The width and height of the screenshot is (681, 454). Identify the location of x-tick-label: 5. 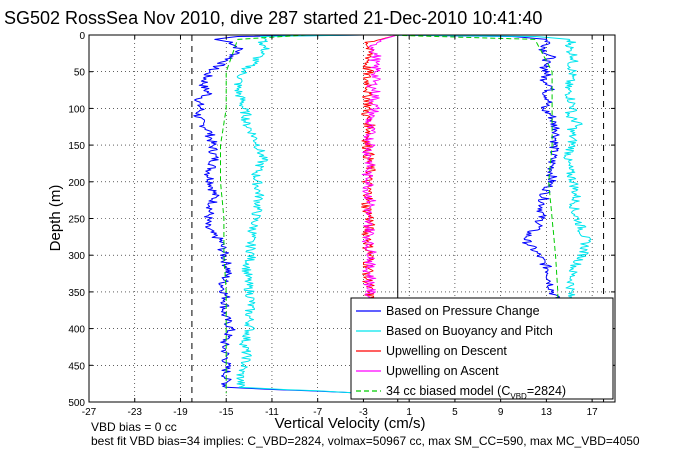
(455, 412).